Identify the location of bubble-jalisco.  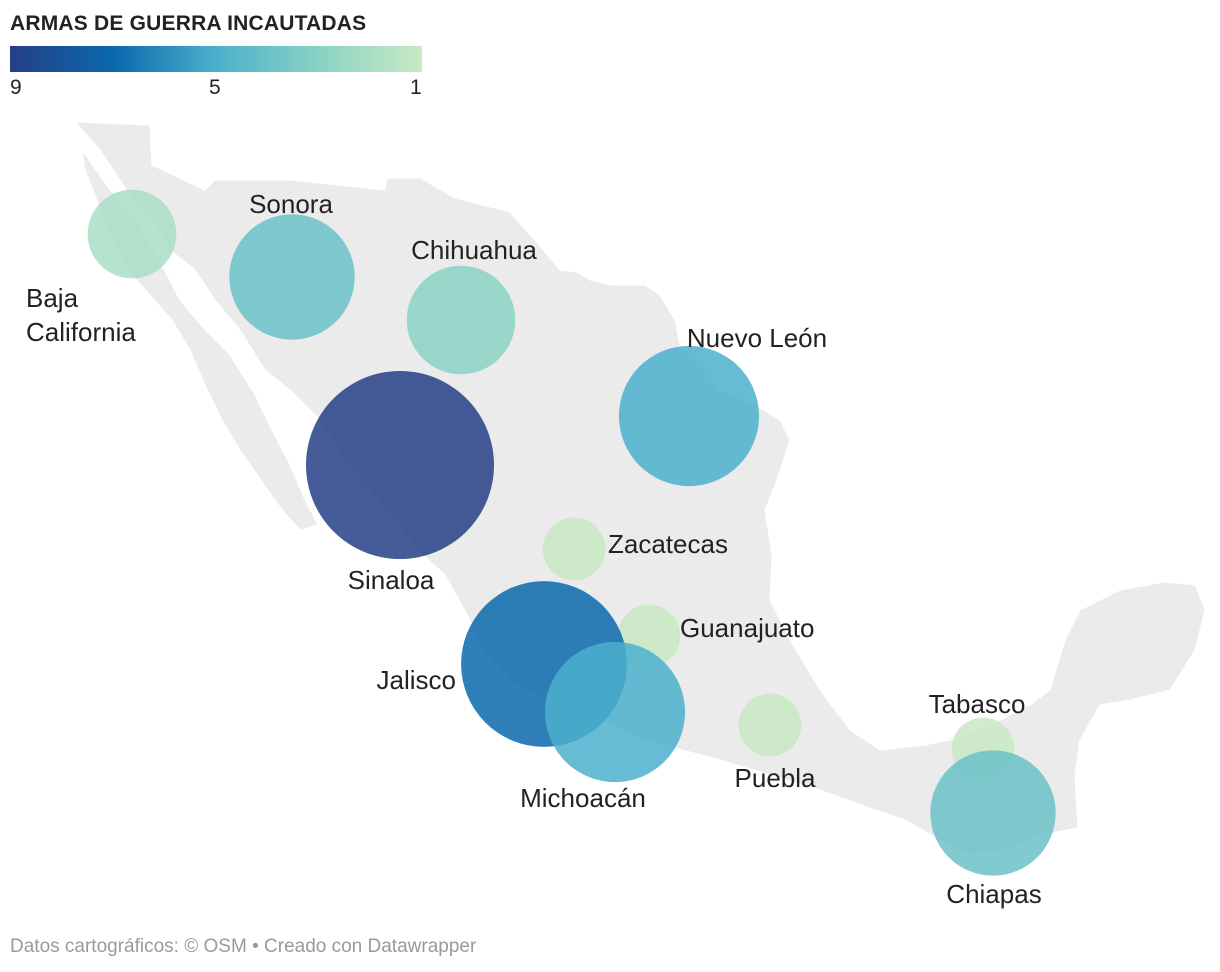
(544, 664).